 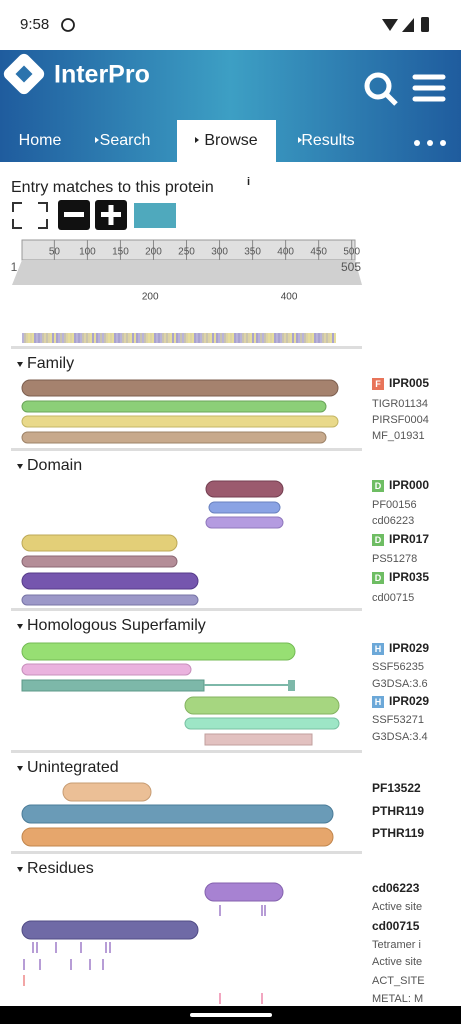 I want to click on toolbar, so click(x=94, y=215).